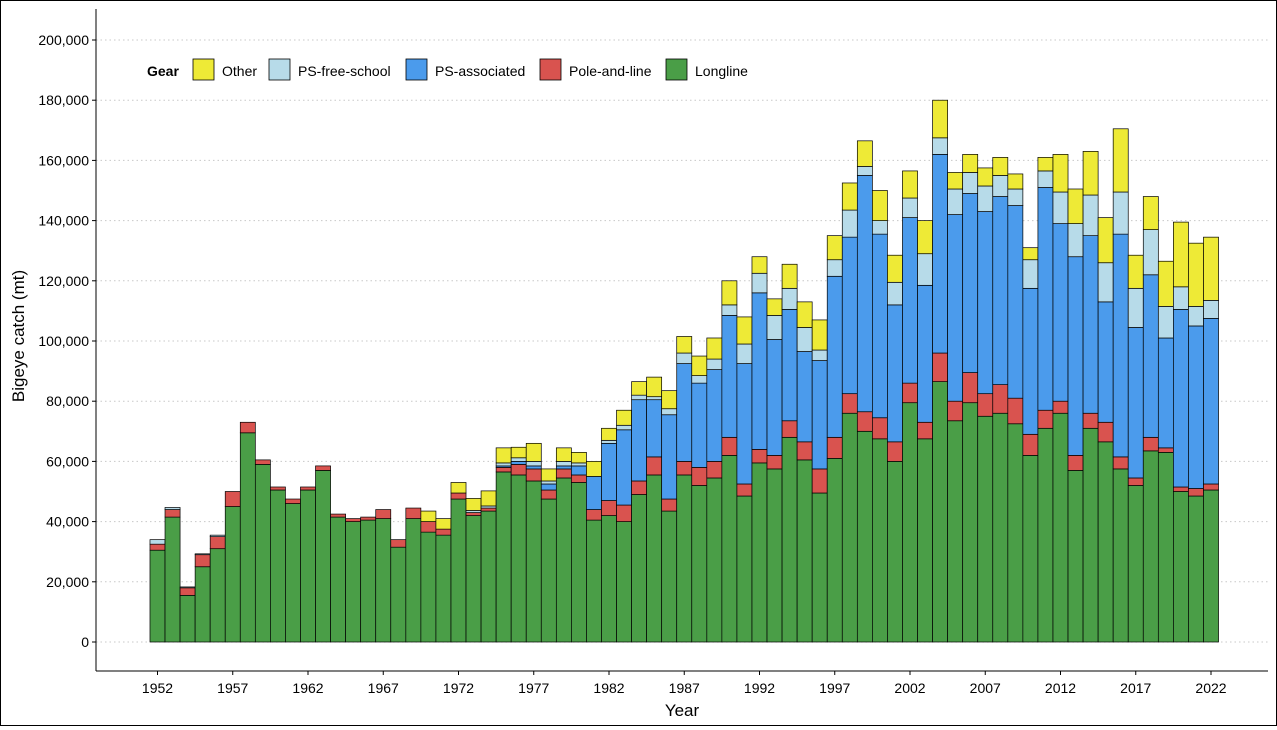 This screenshot has width=1277, height=730. What do you see at coordinates (1000, 290) in the screenshot?
I see `bar-ps-associated-2008` at bounding box center [1000, 290].